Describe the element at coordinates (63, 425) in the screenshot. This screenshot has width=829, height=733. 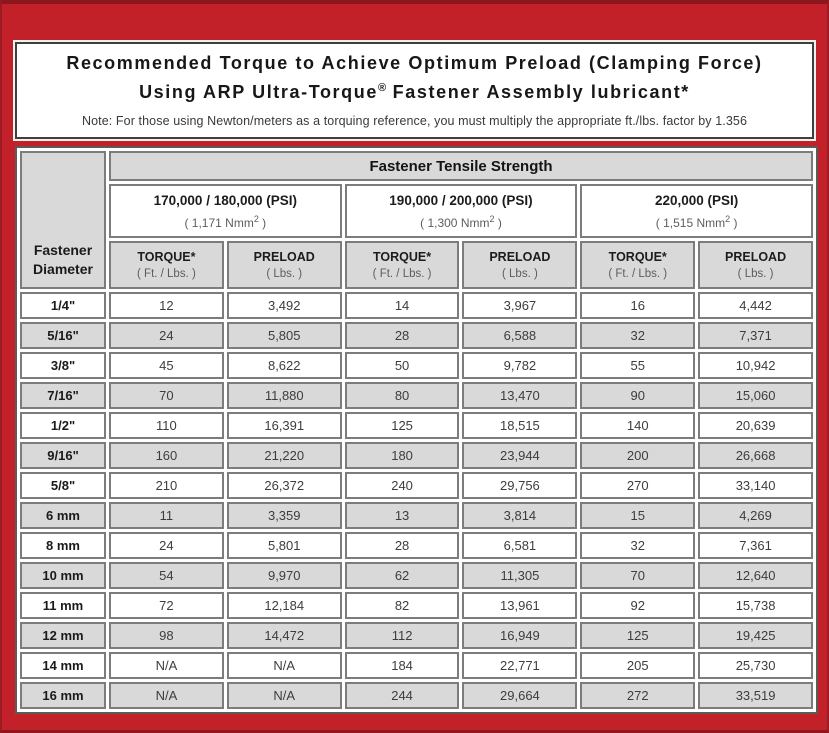
I see `diameter-cell: 1/2"` at that location.